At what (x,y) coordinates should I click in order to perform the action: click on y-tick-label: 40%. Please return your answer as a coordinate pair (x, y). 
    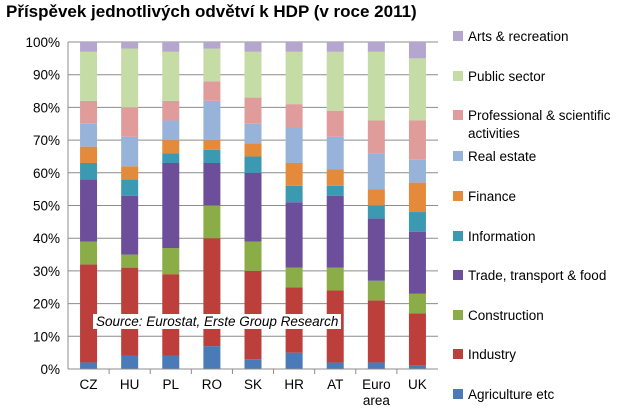
    Looking at the image, I should click on (46, 238).